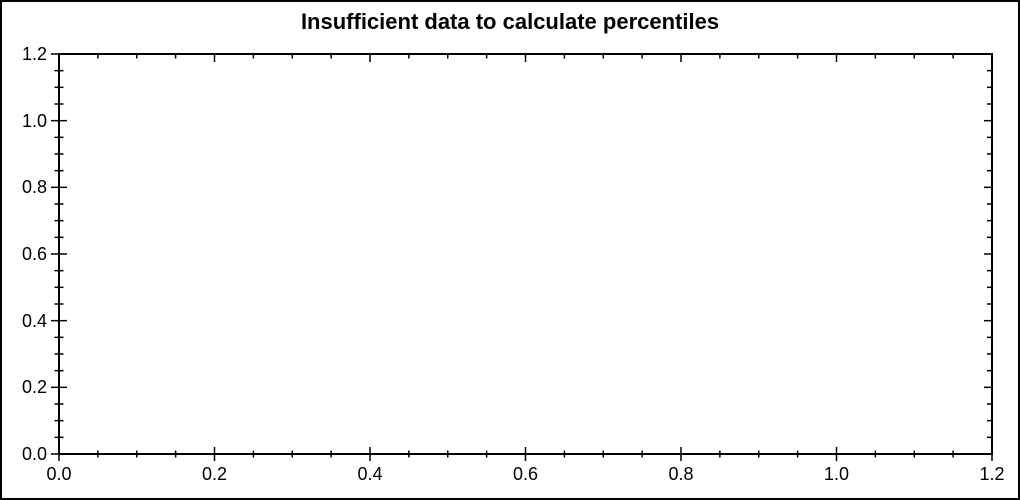  What do you see at coordinates (681, 474) in the screenshot?
I see `x-axis-tick-label: 0.8` at bounding box center [681, 474].